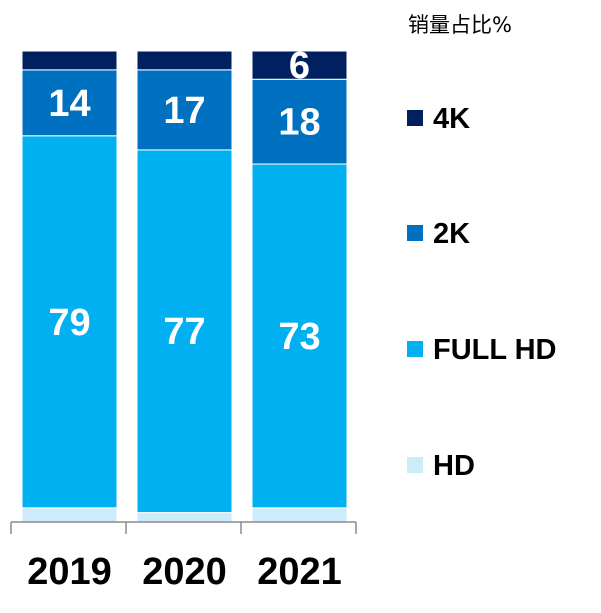  I want to click on data-label: 18, so click(299, 123).